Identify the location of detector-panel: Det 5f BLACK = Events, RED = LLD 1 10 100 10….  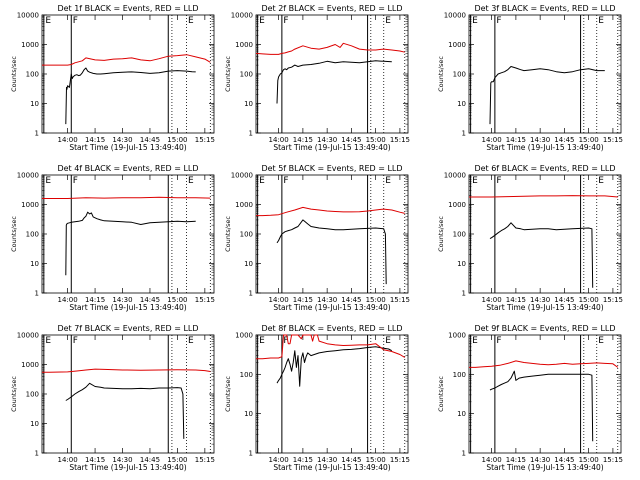
(317, 238).